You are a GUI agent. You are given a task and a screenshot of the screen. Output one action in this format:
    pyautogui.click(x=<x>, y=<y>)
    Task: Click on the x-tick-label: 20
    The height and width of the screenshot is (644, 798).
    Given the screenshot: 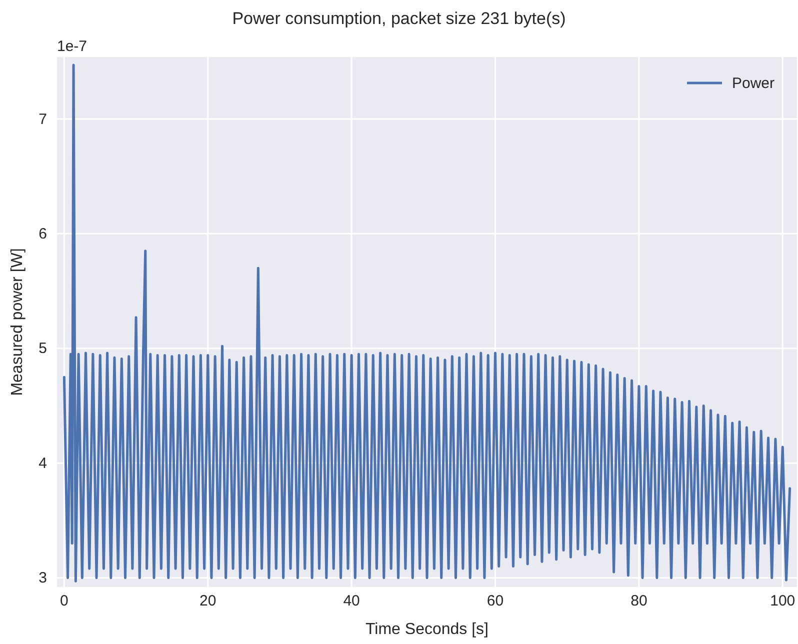 What is the action you would take?
    pyautogui.click(x=208, y=601)
    